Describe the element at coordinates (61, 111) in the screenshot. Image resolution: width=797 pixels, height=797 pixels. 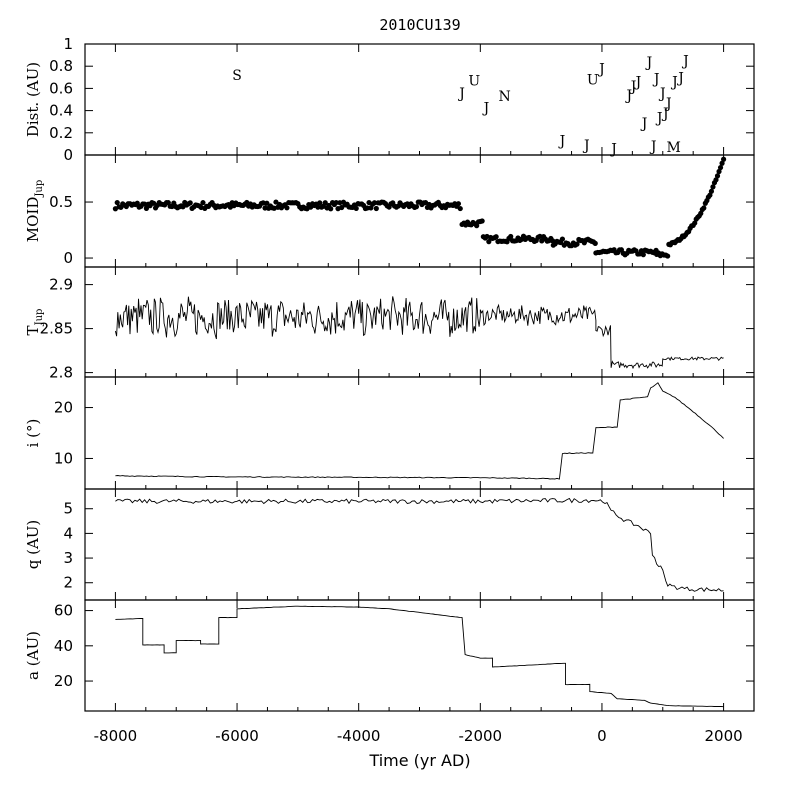
I see `y-tick-label: 0.4` at that location.